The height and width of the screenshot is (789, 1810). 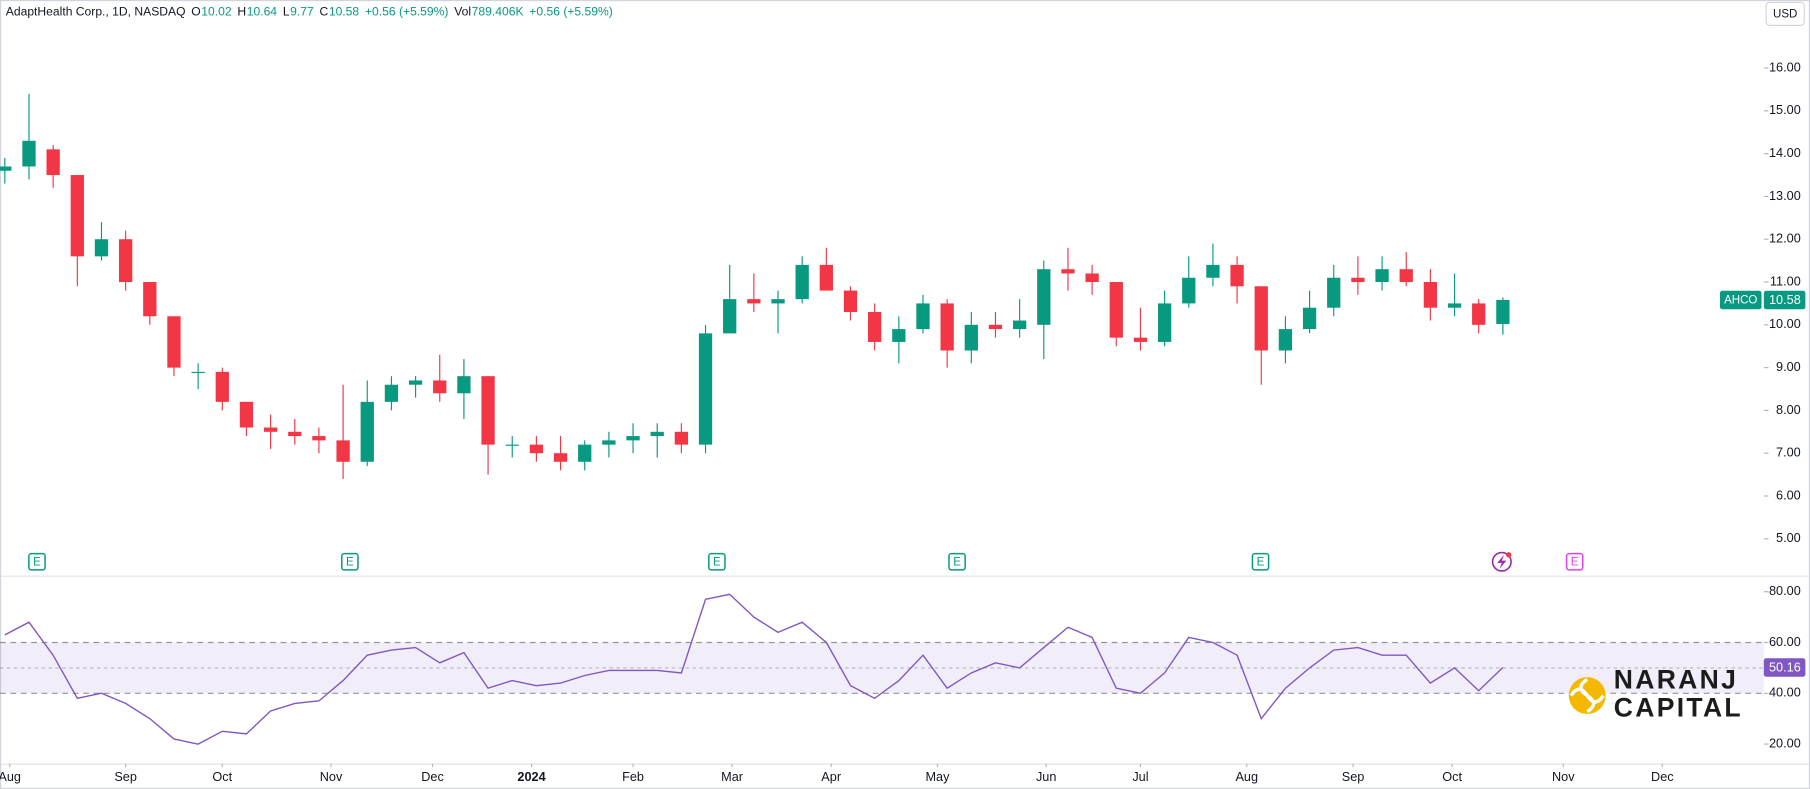 I want to click on legend-label: L, so click(x=286, y=11).